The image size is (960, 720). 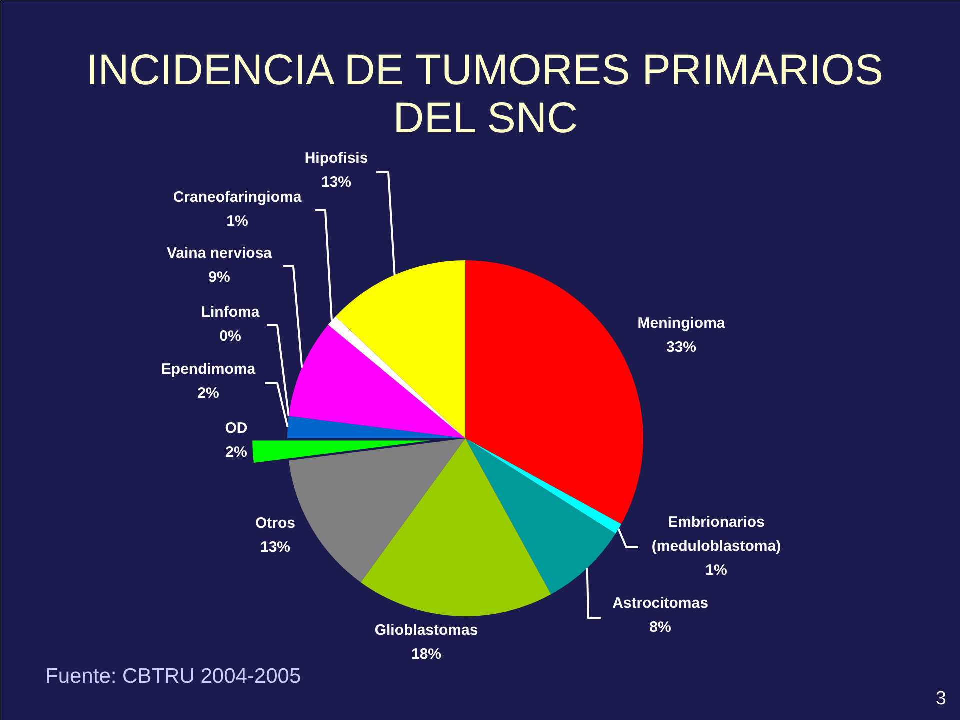 What do you see at coordinates (426, 654) in the screenshot?
I see `data-label: 18%` at bounding box center [426, 654].